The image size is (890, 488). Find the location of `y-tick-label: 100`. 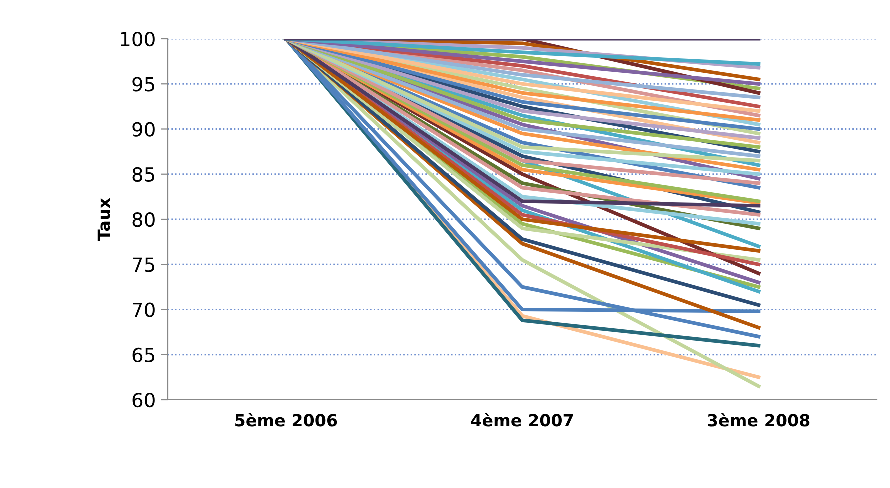

y-tick-label: 100 is located at coordinates (138, 39).